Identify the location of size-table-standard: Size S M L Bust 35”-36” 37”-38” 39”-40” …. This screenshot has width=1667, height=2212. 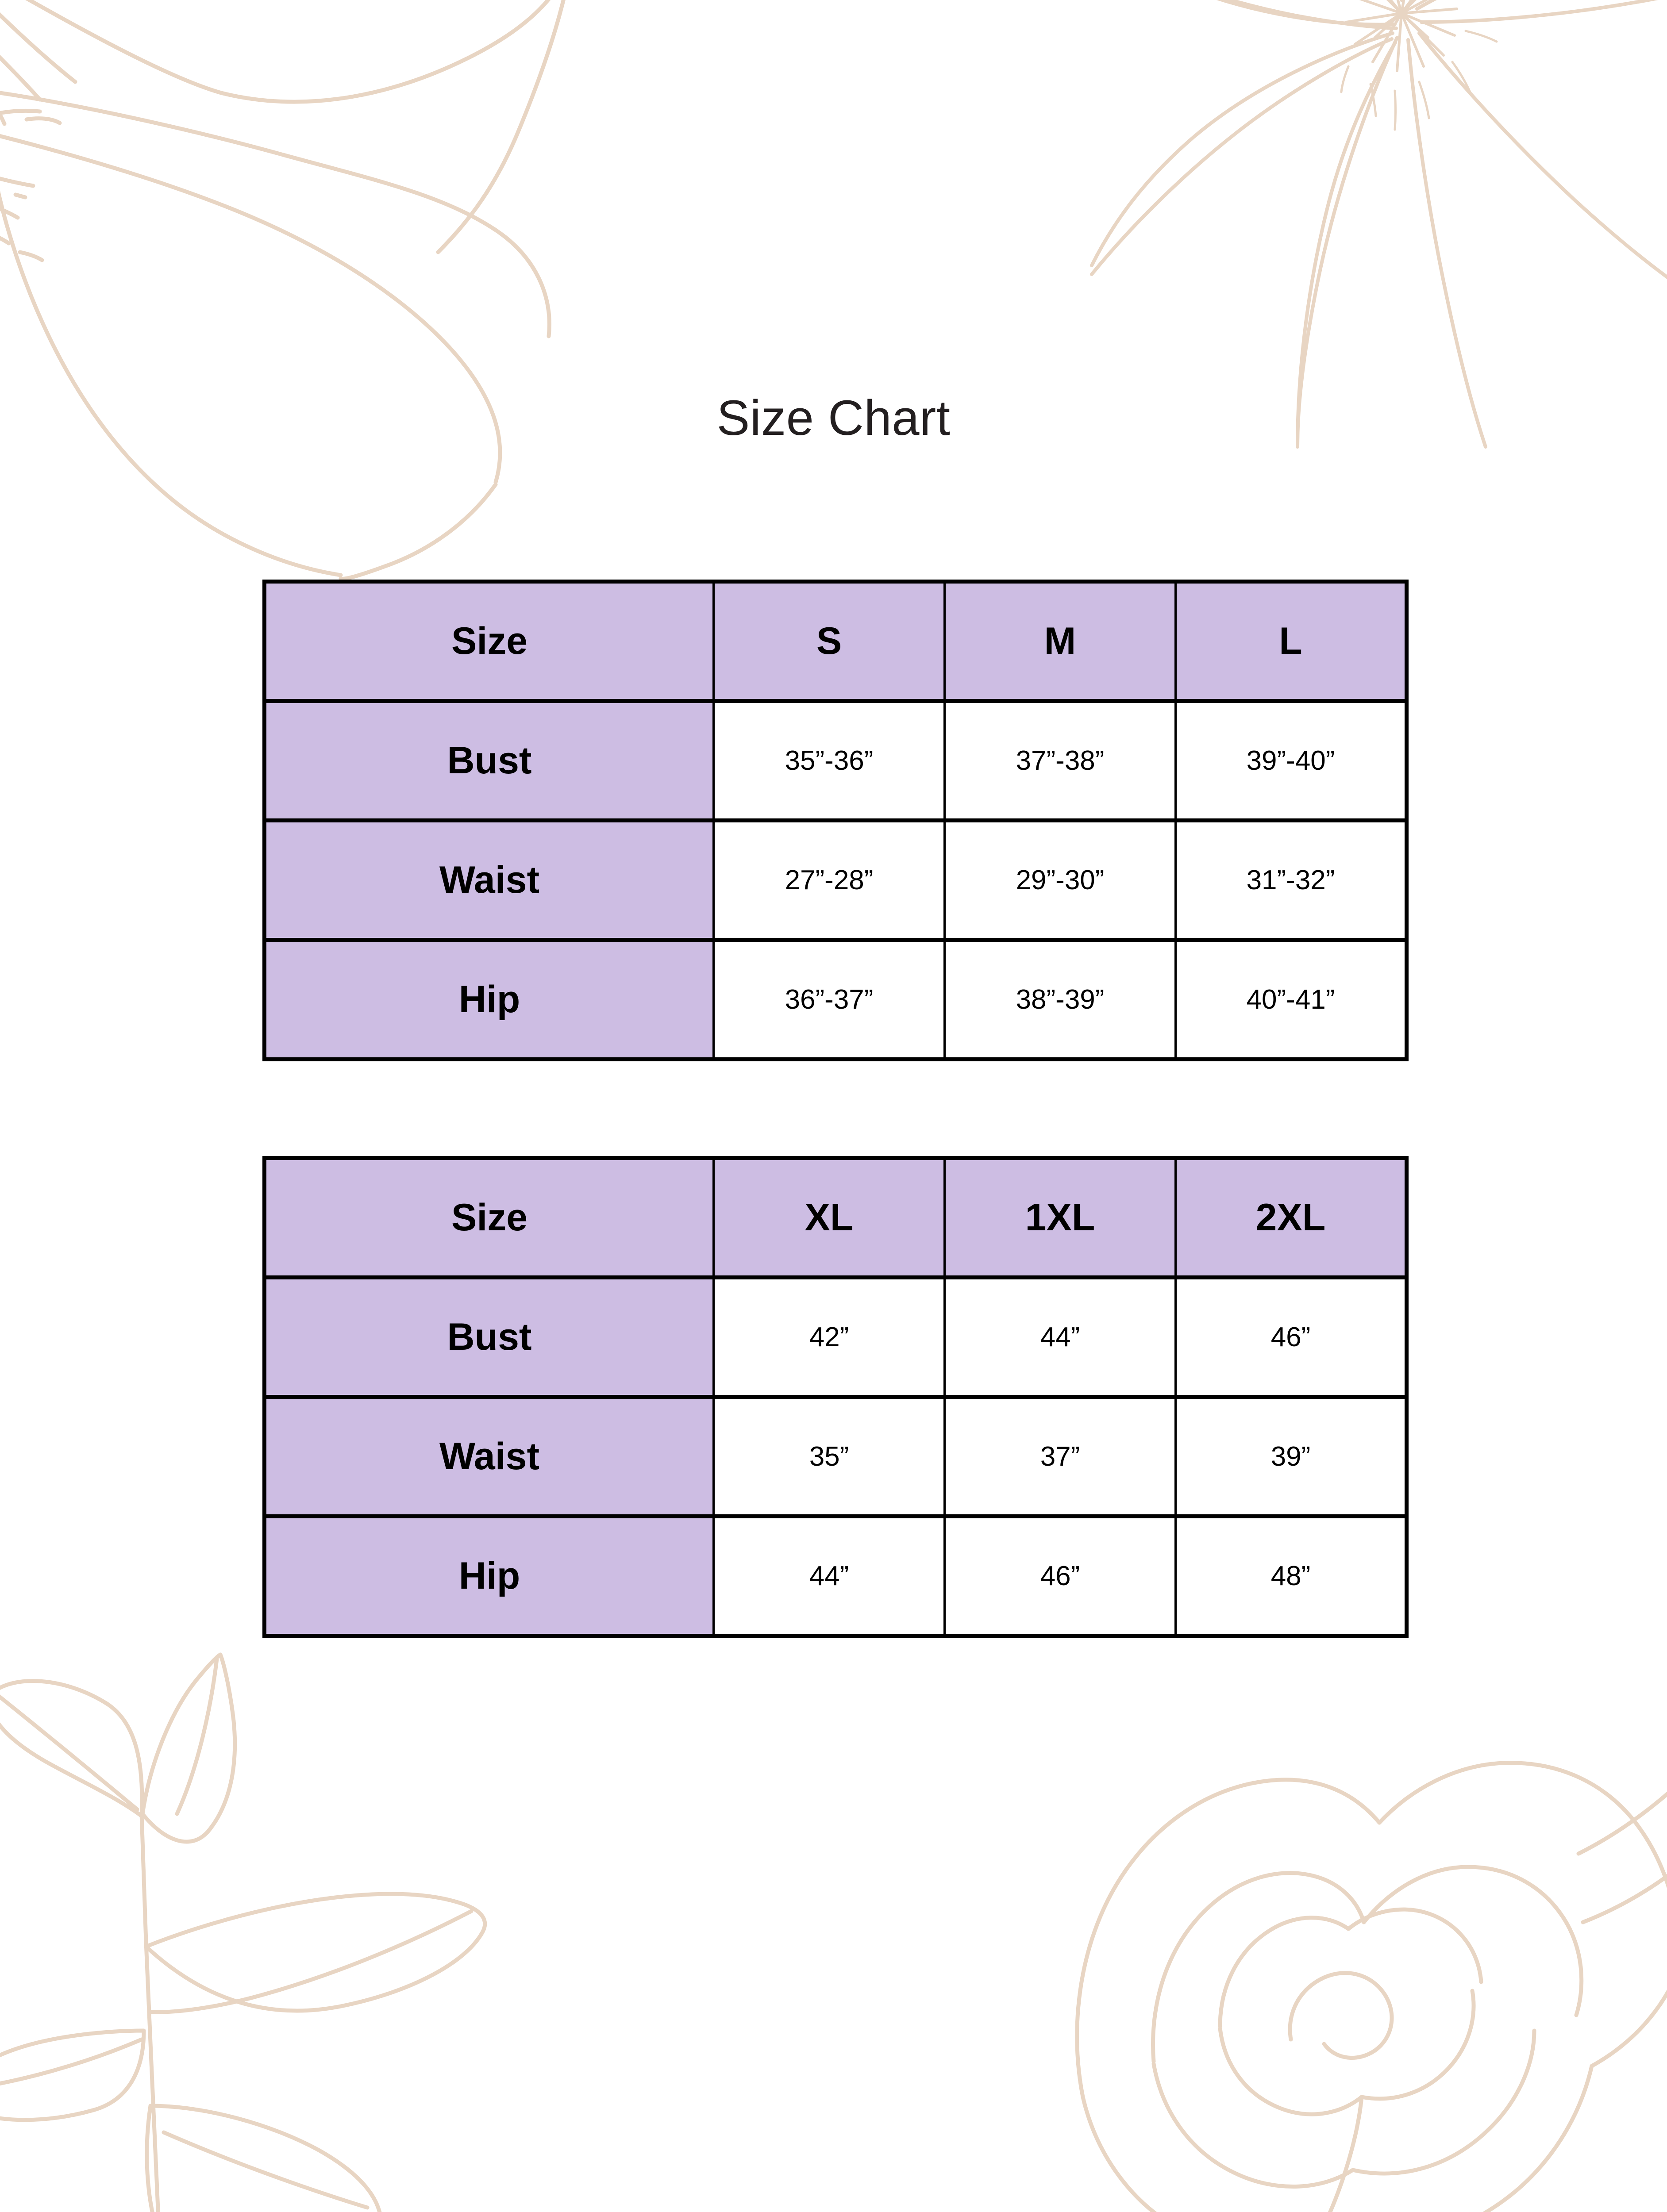
(835, 821).